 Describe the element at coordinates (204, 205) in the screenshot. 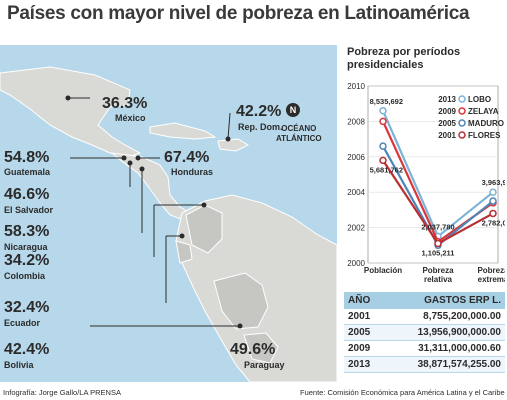

I see `leader-dot-colombia` at that location.